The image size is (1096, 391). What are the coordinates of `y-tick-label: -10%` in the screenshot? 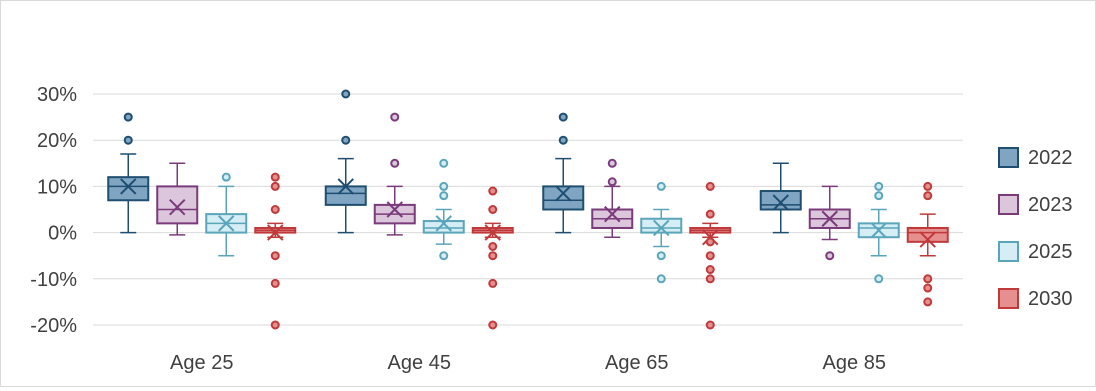 It's located at (53, 280).